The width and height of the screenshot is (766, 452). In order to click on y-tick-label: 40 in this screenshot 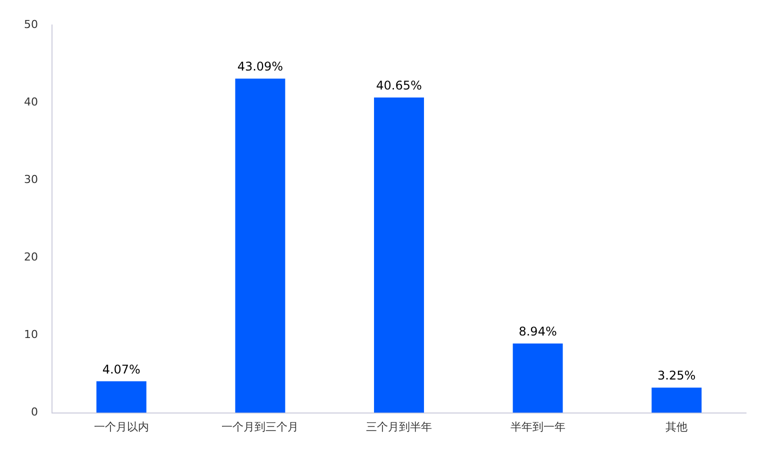, I will do `click(31, 101)`.